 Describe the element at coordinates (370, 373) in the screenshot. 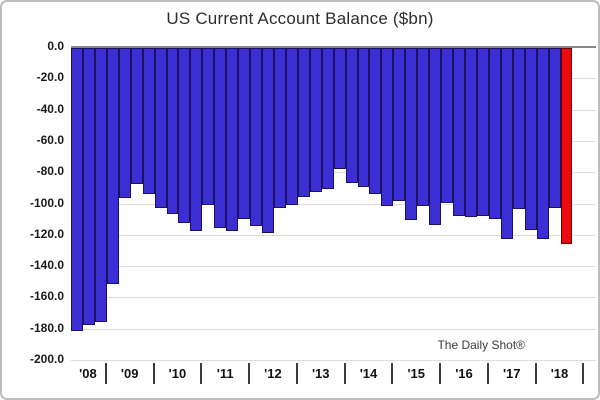

I see `x-axis-year-label: '14` at that location.